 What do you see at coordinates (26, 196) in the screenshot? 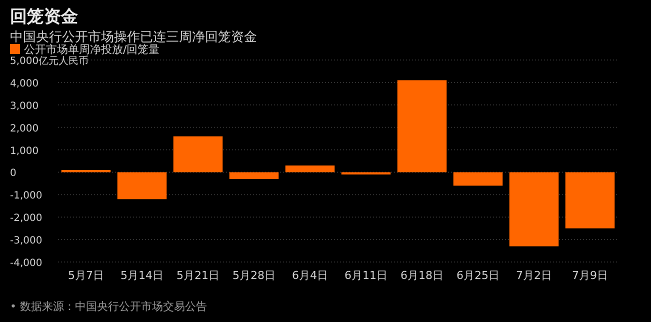
I see `y-tick-label: -1,000` at bounding box center [26, 196].